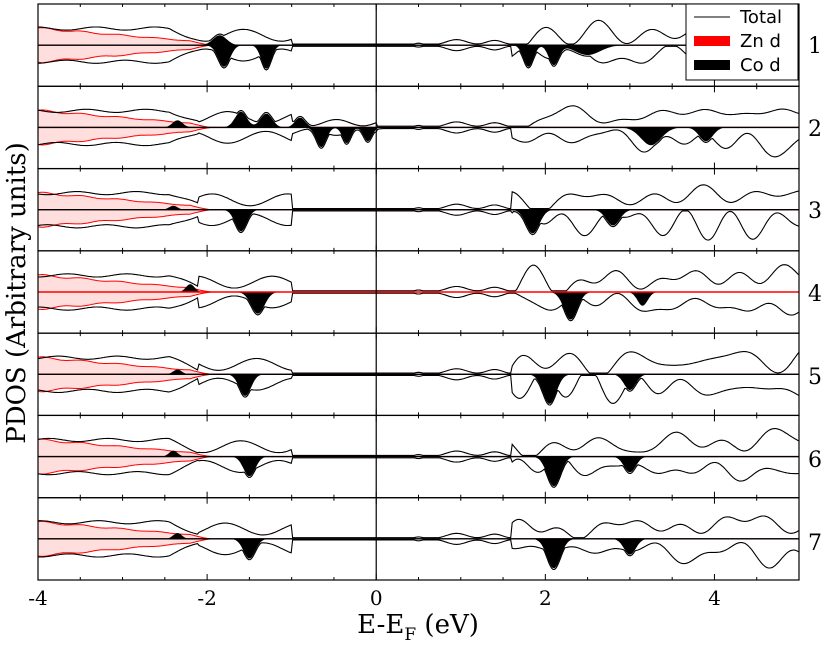 This screenshot has width=830, height=652. I want to click on x-tick-label-4: 4, so click(714, 598).